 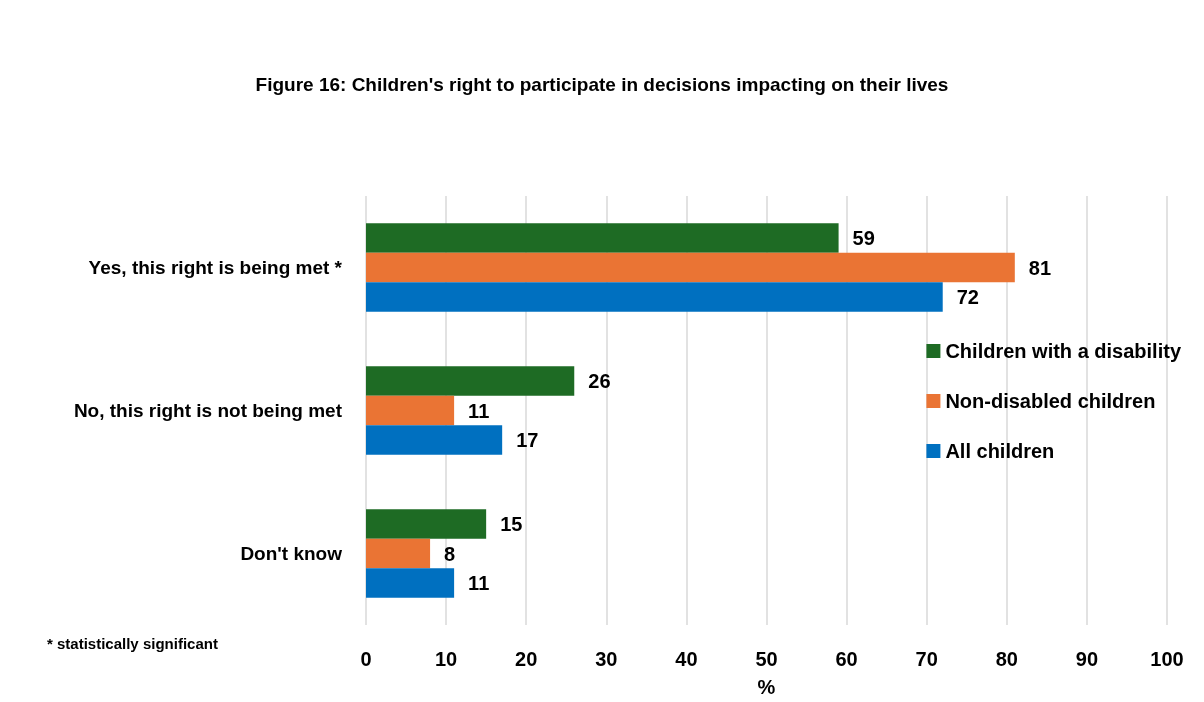 I want to click on data-label: 8, so click(x=450, y=553).